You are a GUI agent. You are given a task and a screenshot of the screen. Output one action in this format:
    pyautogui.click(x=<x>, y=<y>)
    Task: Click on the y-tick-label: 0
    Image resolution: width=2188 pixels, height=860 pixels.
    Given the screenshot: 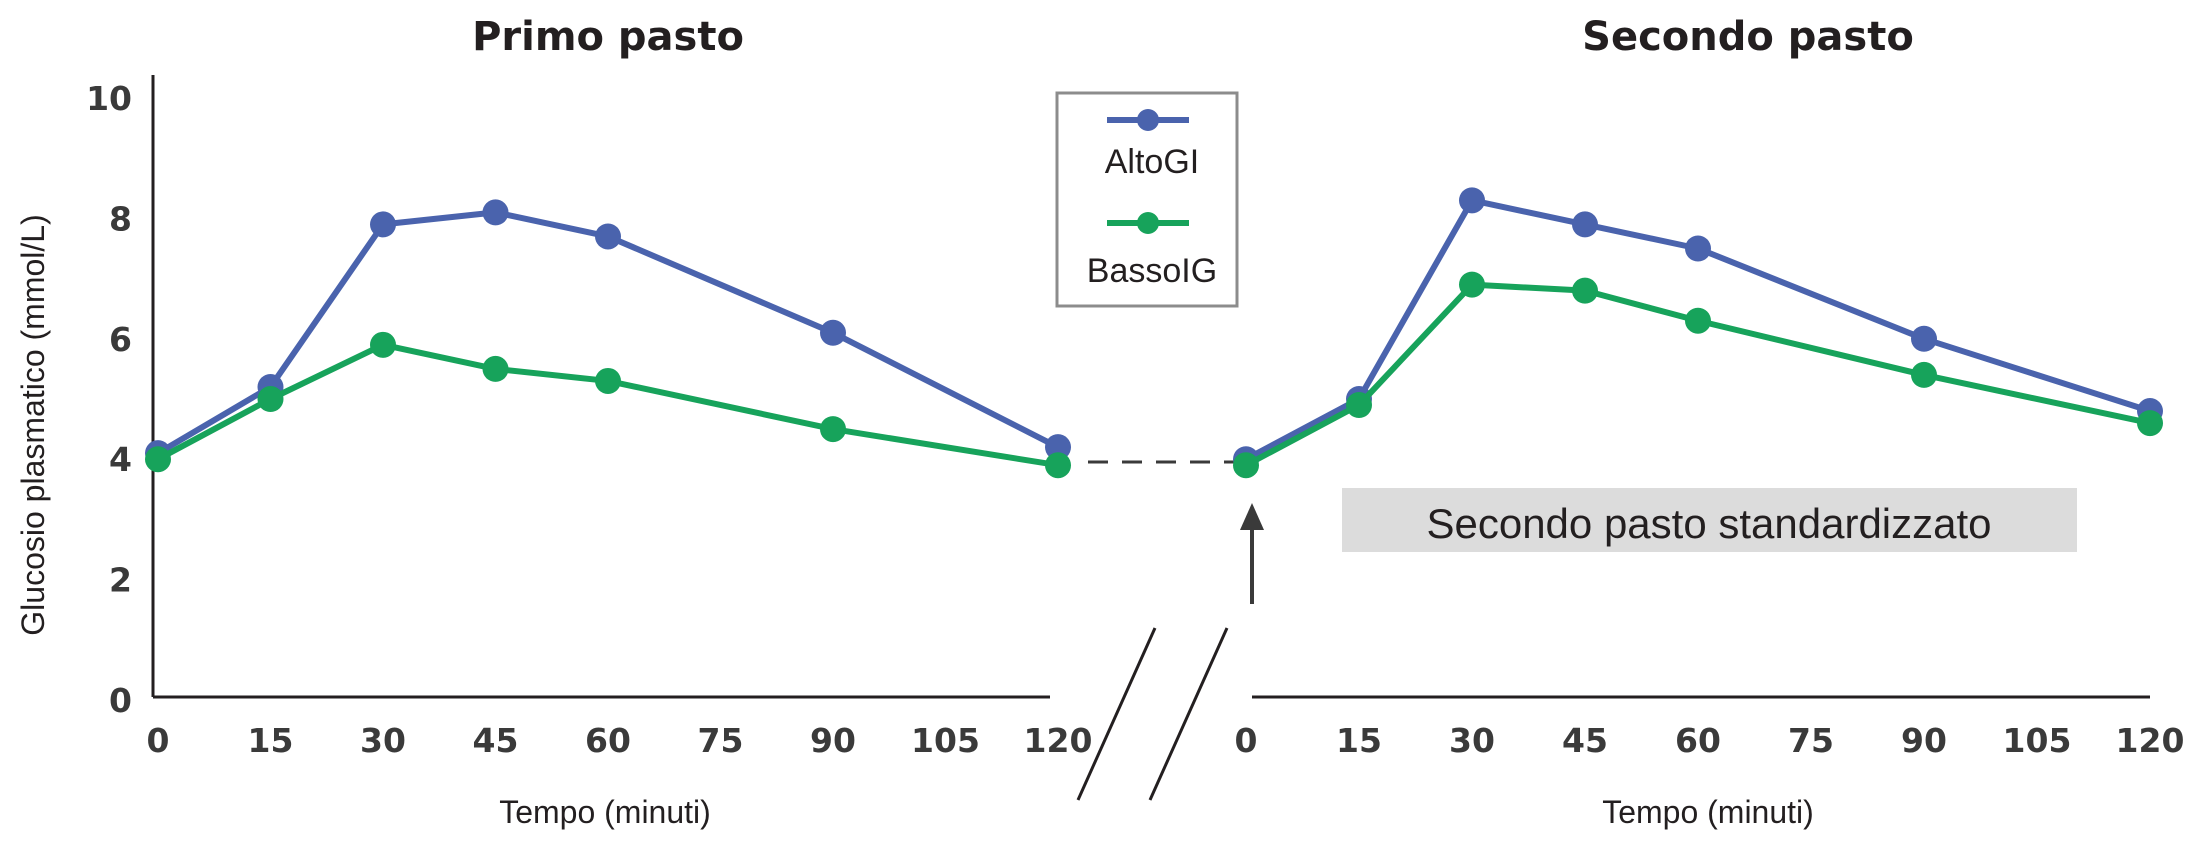 What is the action you would take?
    pyautogui.click(x=120, y=700)
    